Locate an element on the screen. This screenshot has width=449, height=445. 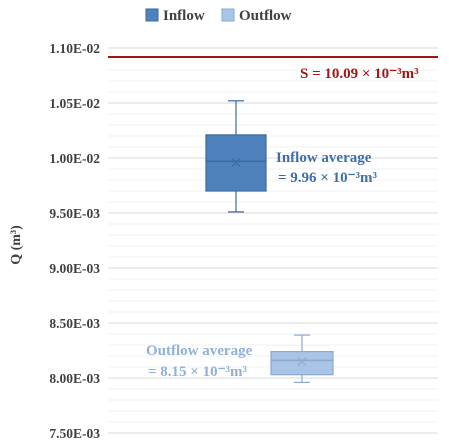
box-outflow is located at coordinates (302, 358).